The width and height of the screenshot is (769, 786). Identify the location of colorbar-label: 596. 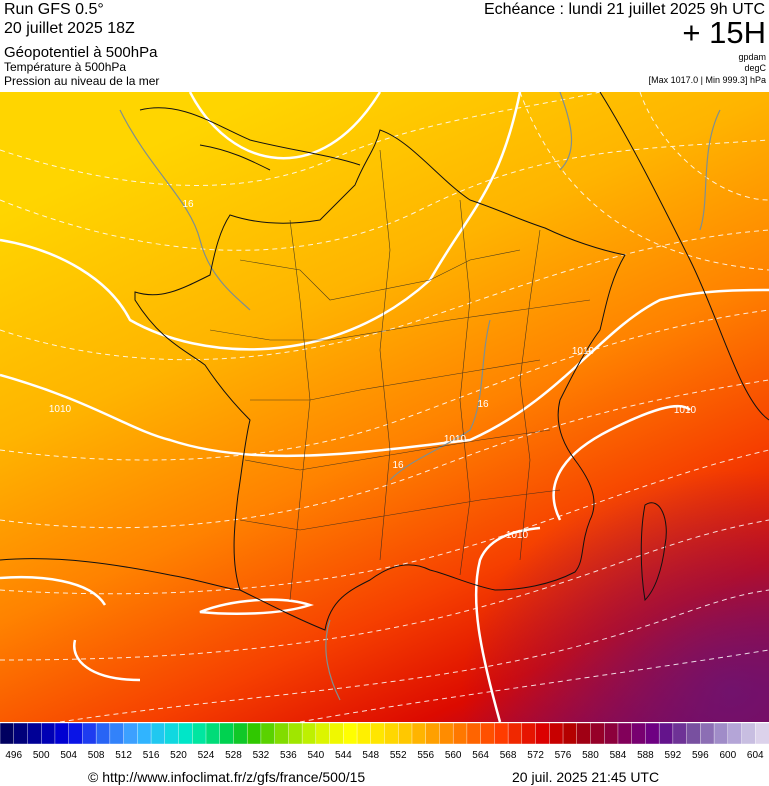
(700, 755).